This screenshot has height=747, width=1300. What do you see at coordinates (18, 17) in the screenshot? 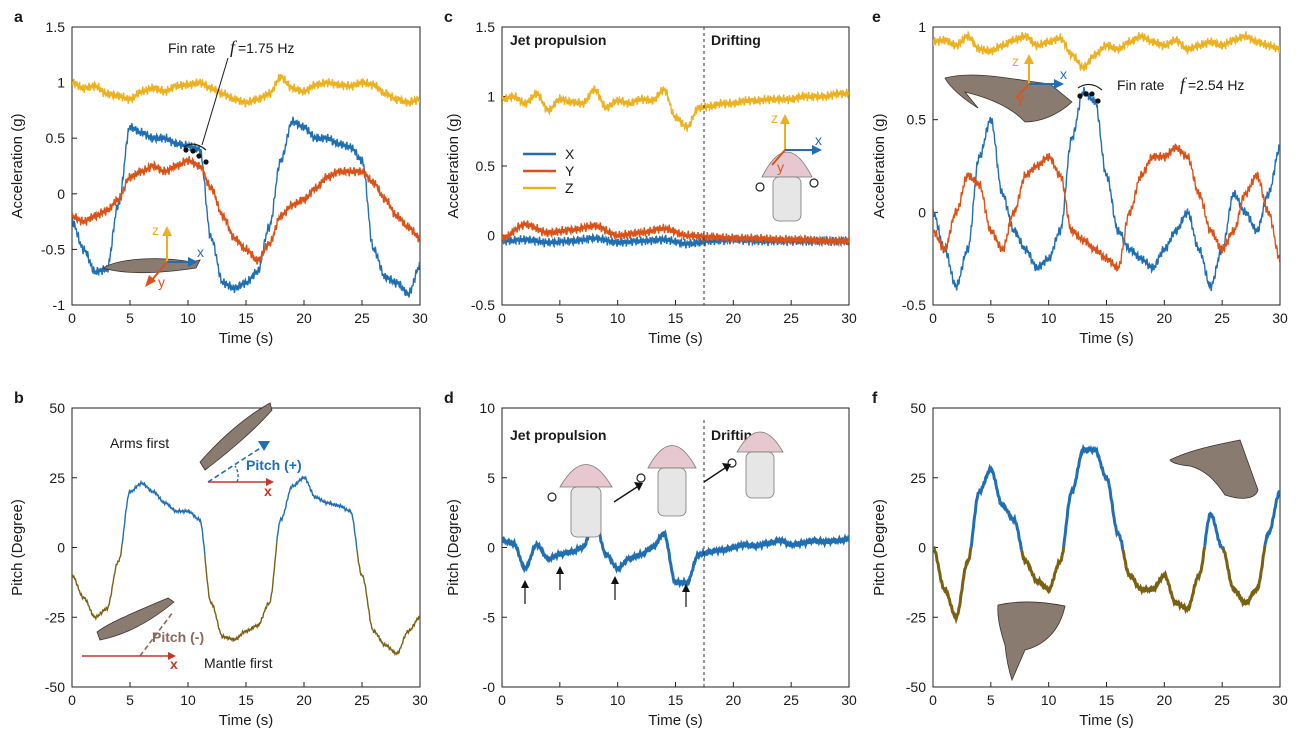
I see `panel-letter-a: a` at bounding box center [18, 17].